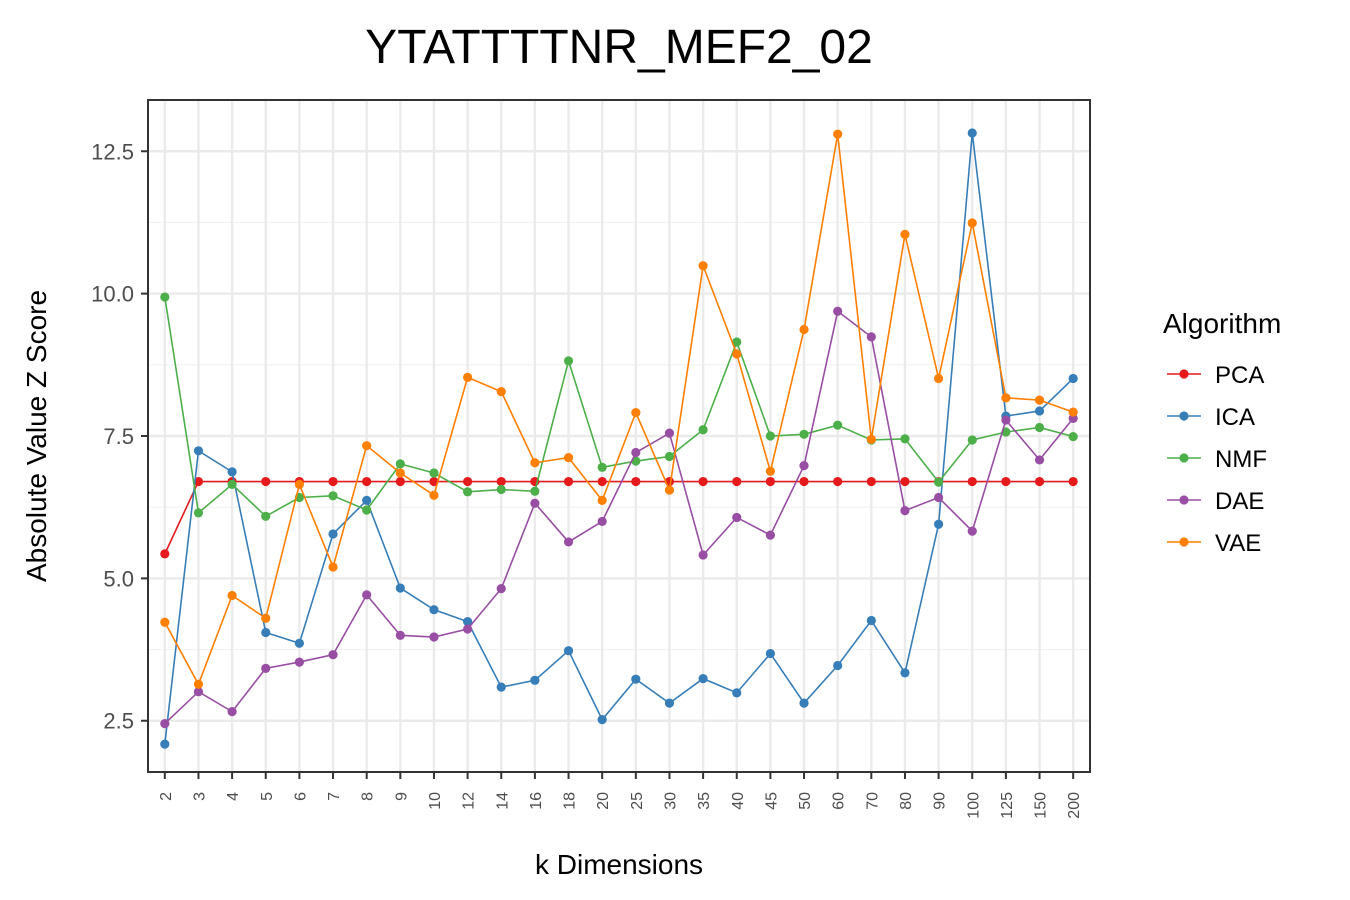 The height and width of the screenshot is (900, 1350). What do you see at coordinates (1074, 805) in the screenshot?
I see `x-tick-label: 200` at bounding box center [1074, 805].